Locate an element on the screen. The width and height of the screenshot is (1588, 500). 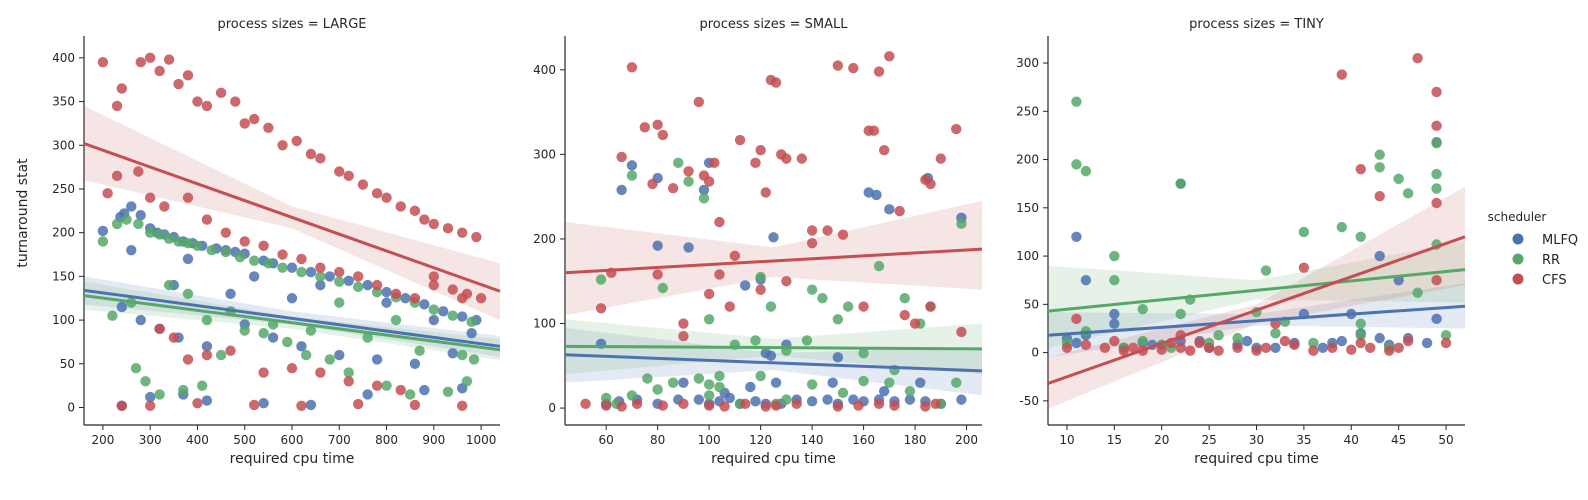
x-tick-label: 600 is located at coordinates (292, 440).